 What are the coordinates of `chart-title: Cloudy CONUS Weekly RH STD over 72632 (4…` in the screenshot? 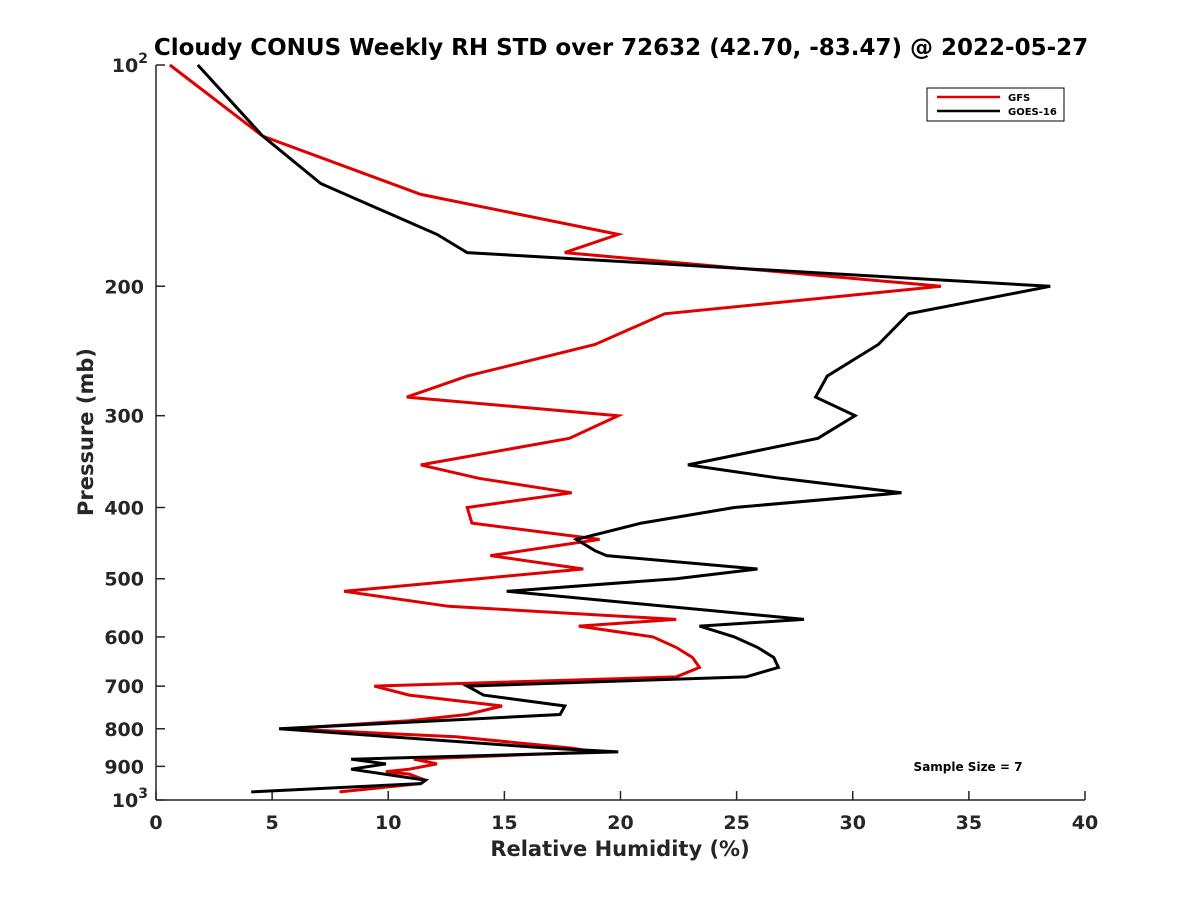 It's located at (621, 48).